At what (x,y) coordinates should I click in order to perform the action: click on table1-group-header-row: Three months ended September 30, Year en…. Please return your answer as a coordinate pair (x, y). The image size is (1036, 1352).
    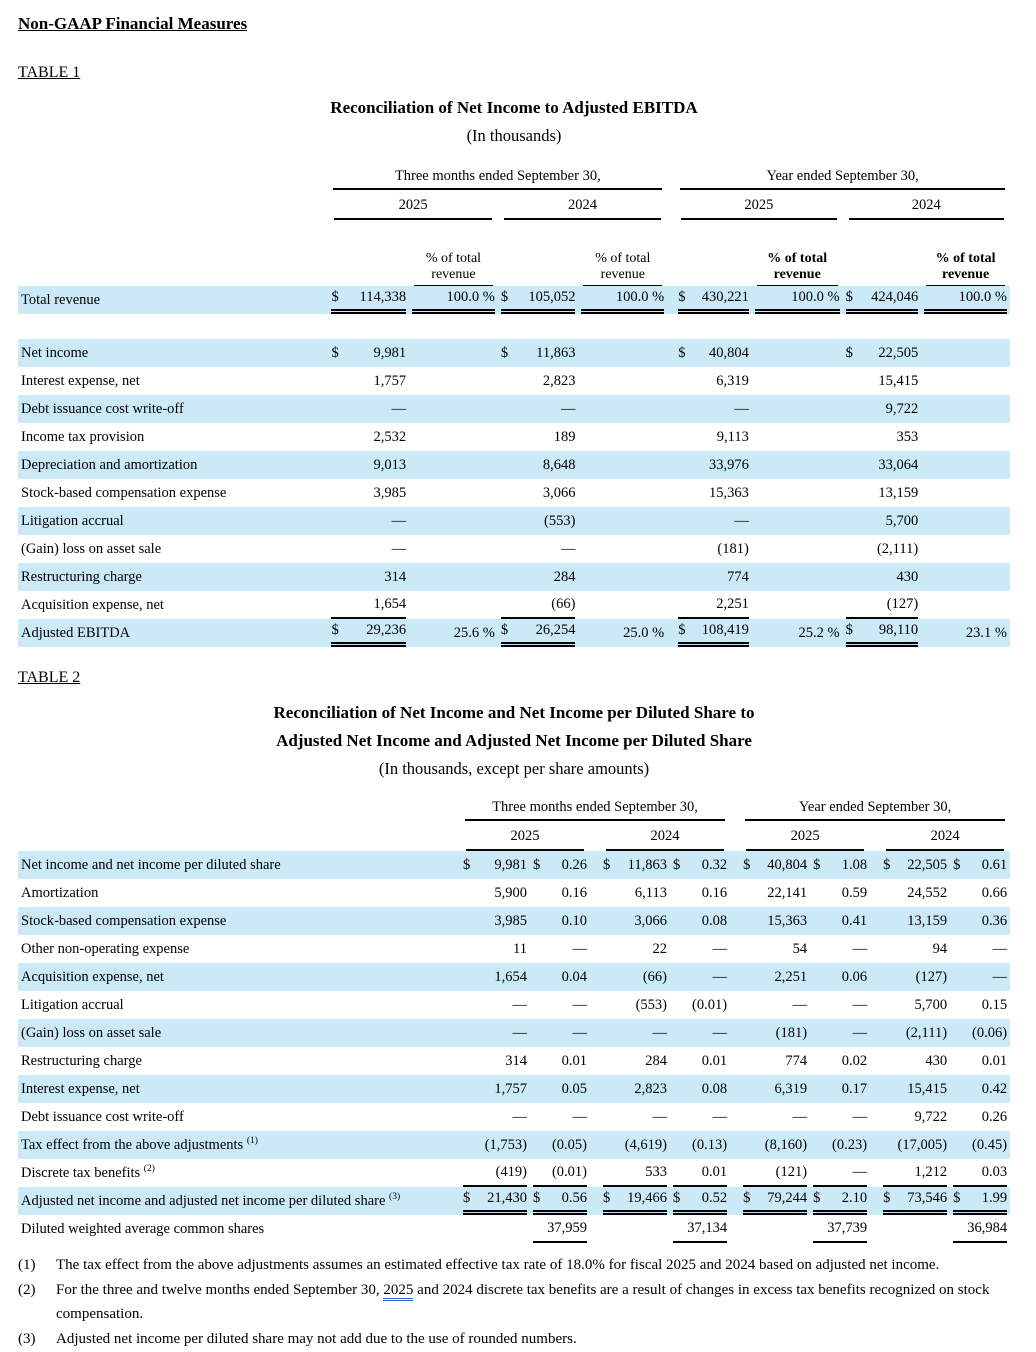
    Looking at the image, I should click on (514, 176).